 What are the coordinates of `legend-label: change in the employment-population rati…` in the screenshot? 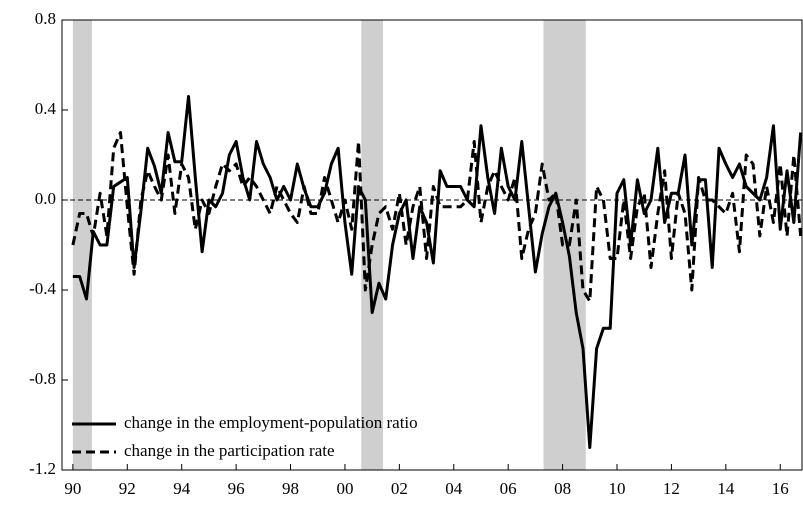 It's located at (271, 422).